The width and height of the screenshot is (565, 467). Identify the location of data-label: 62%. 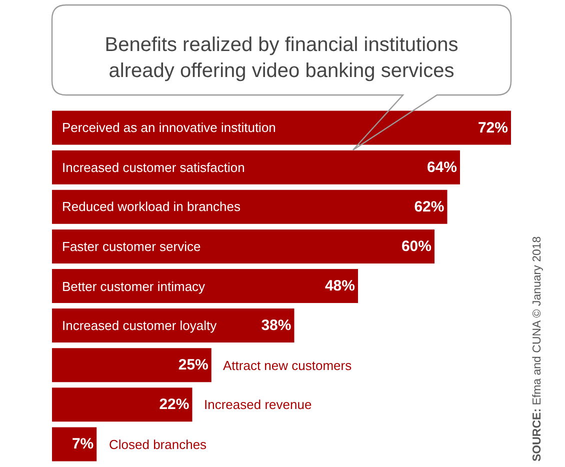
(429, 207).